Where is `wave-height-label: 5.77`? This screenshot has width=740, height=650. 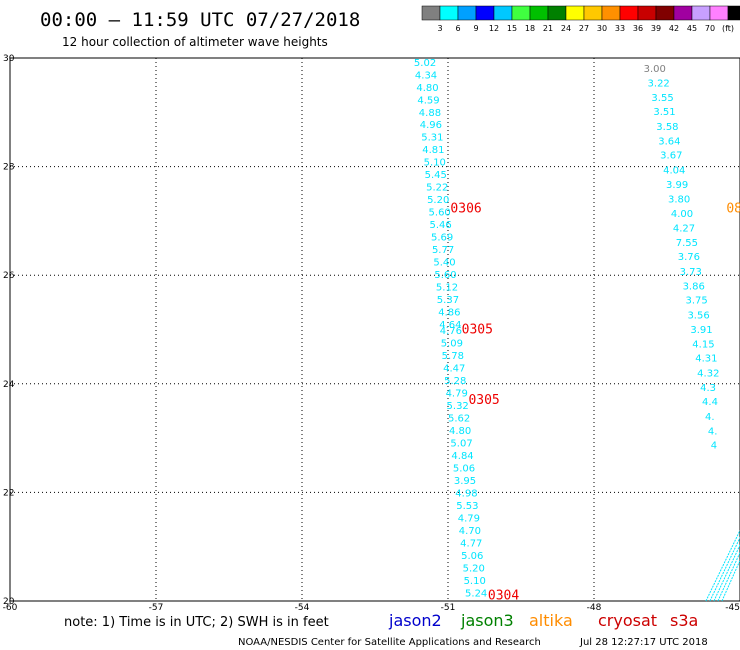
wave-height-label: 5.77 is located at coordinates (443, 250).